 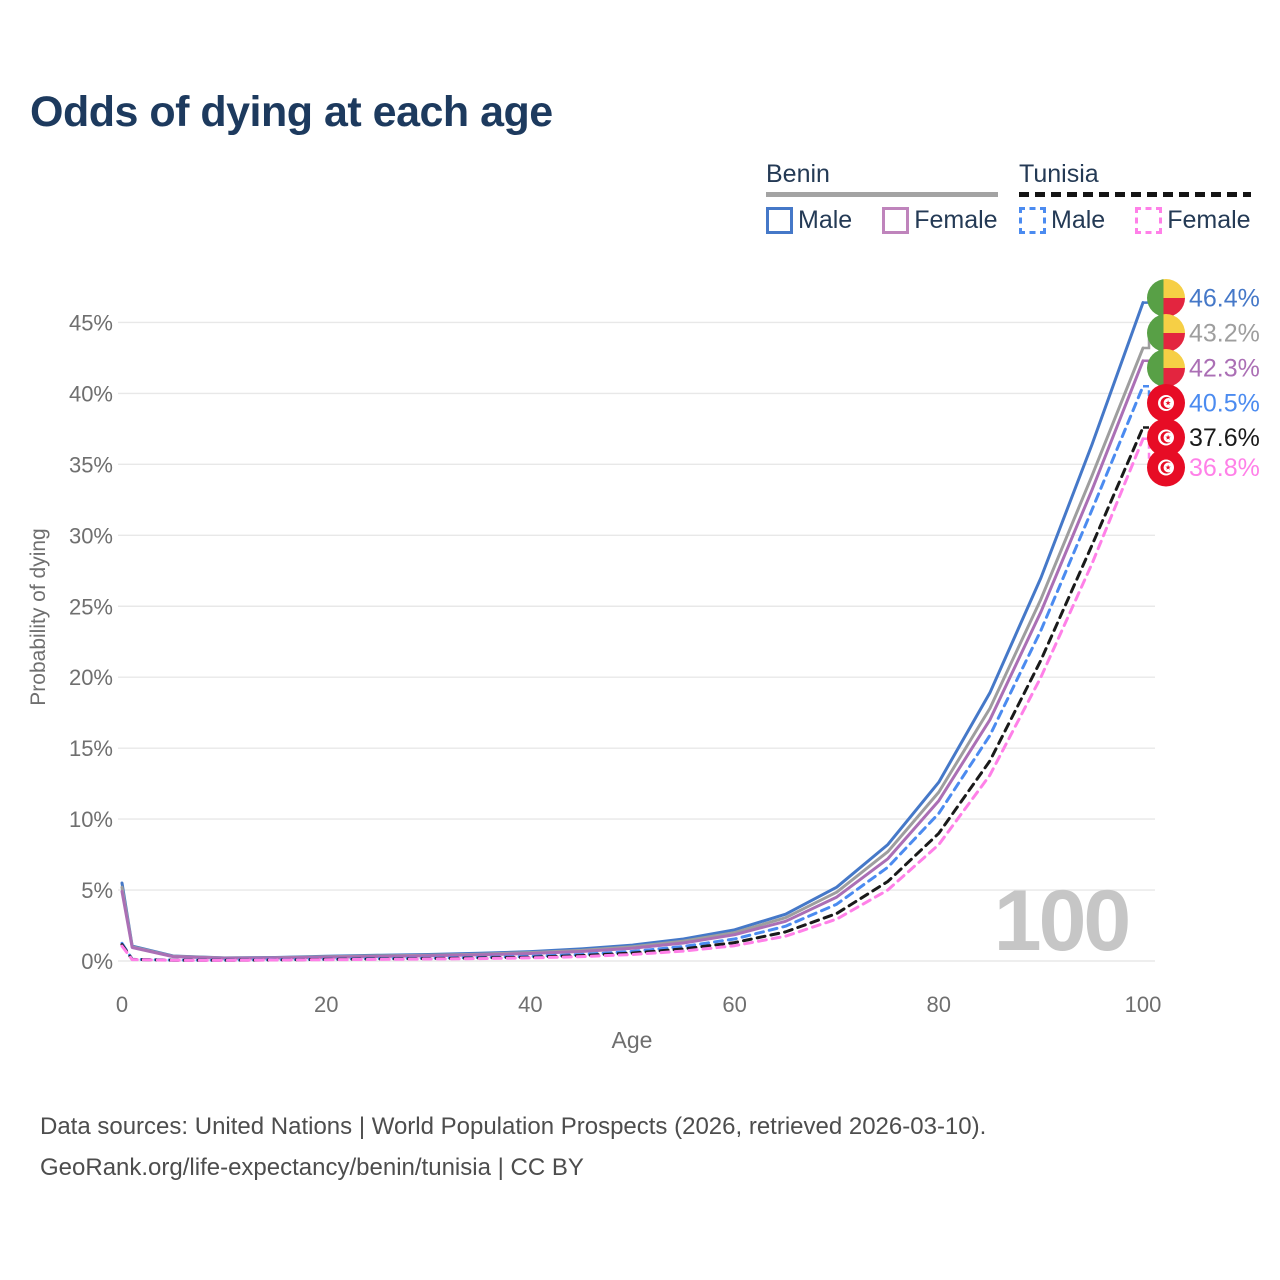 I want to click on legend-item-benin-male: Male, so click(x=809, y=220).